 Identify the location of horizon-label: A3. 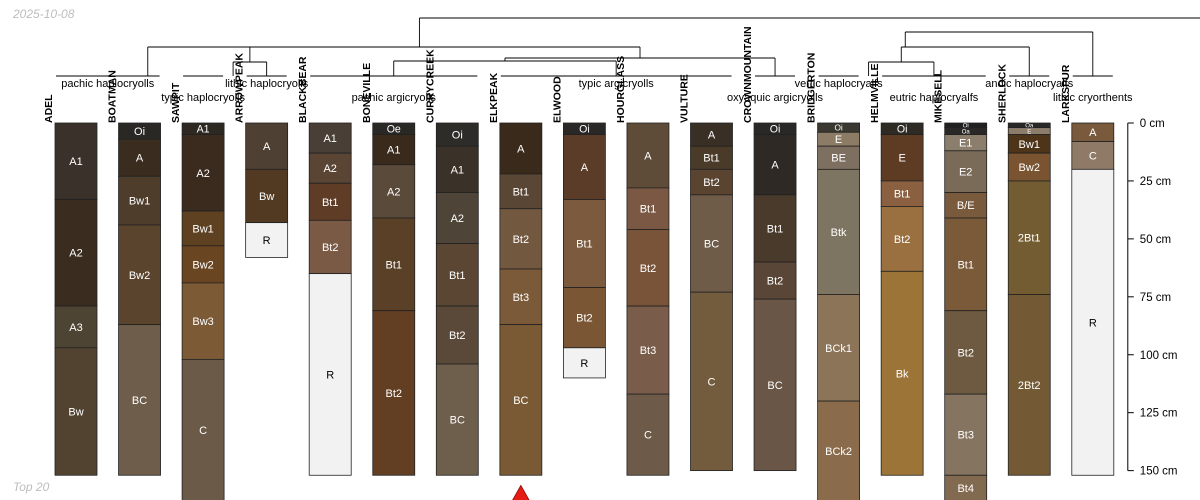
(75, 328).